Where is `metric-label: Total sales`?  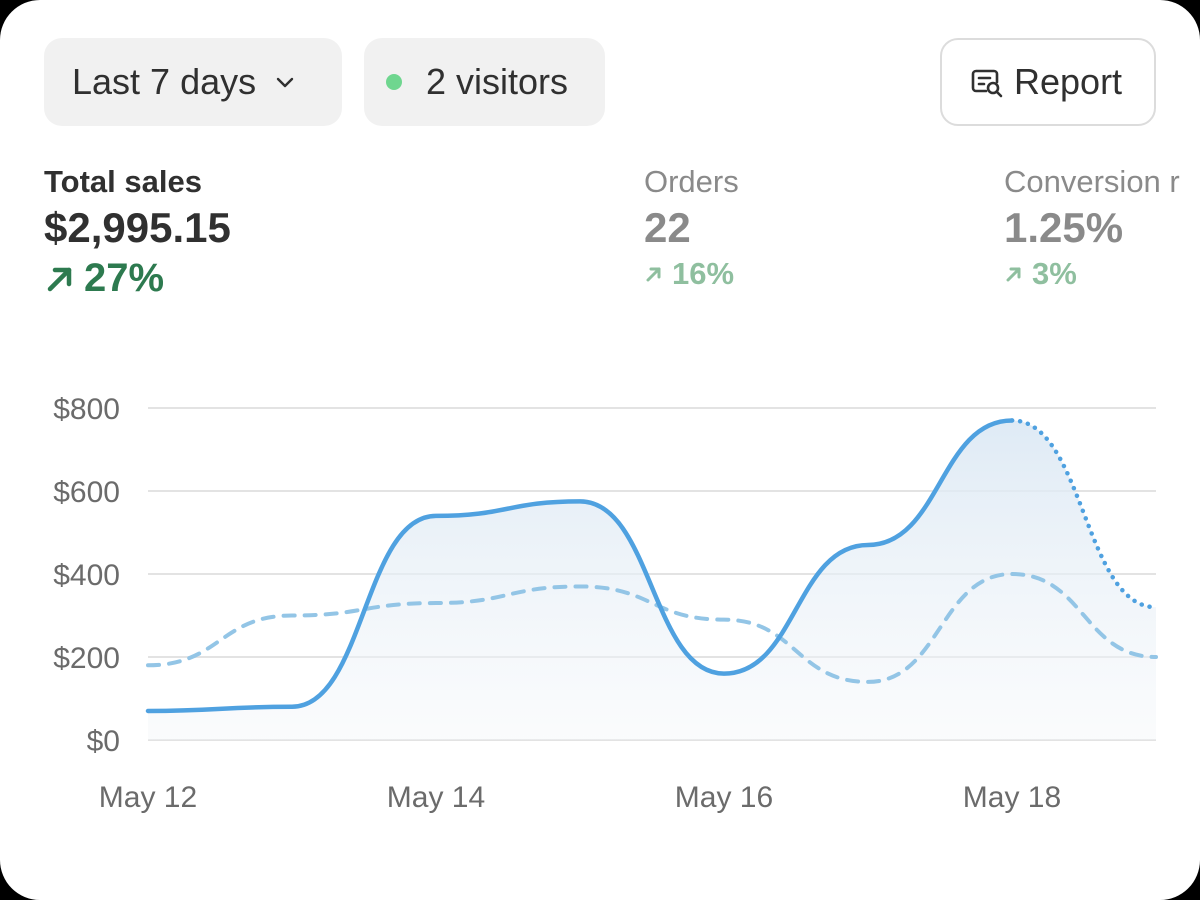
metric-label: Total sales is located at coordinates (137, 182).